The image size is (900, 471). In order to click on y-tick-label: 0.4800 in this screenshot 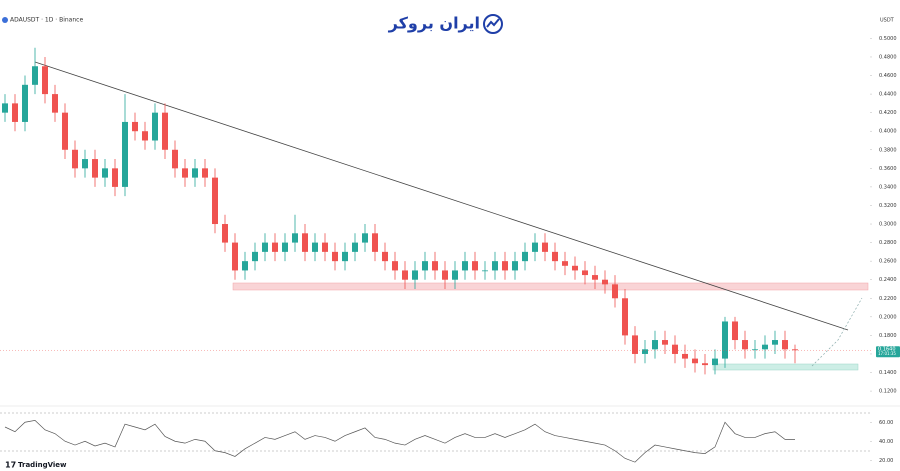, I will do `click(888, 57)`.